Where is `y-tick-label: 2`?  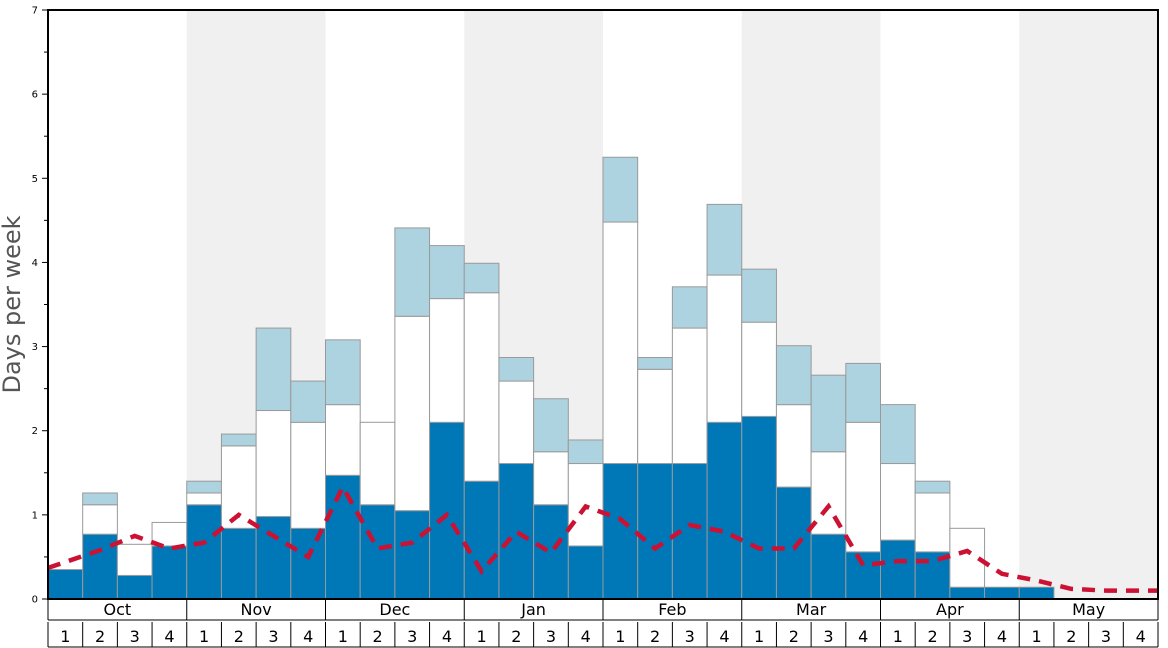
y-tick-label: 2 is located at coordinates (35, 431).